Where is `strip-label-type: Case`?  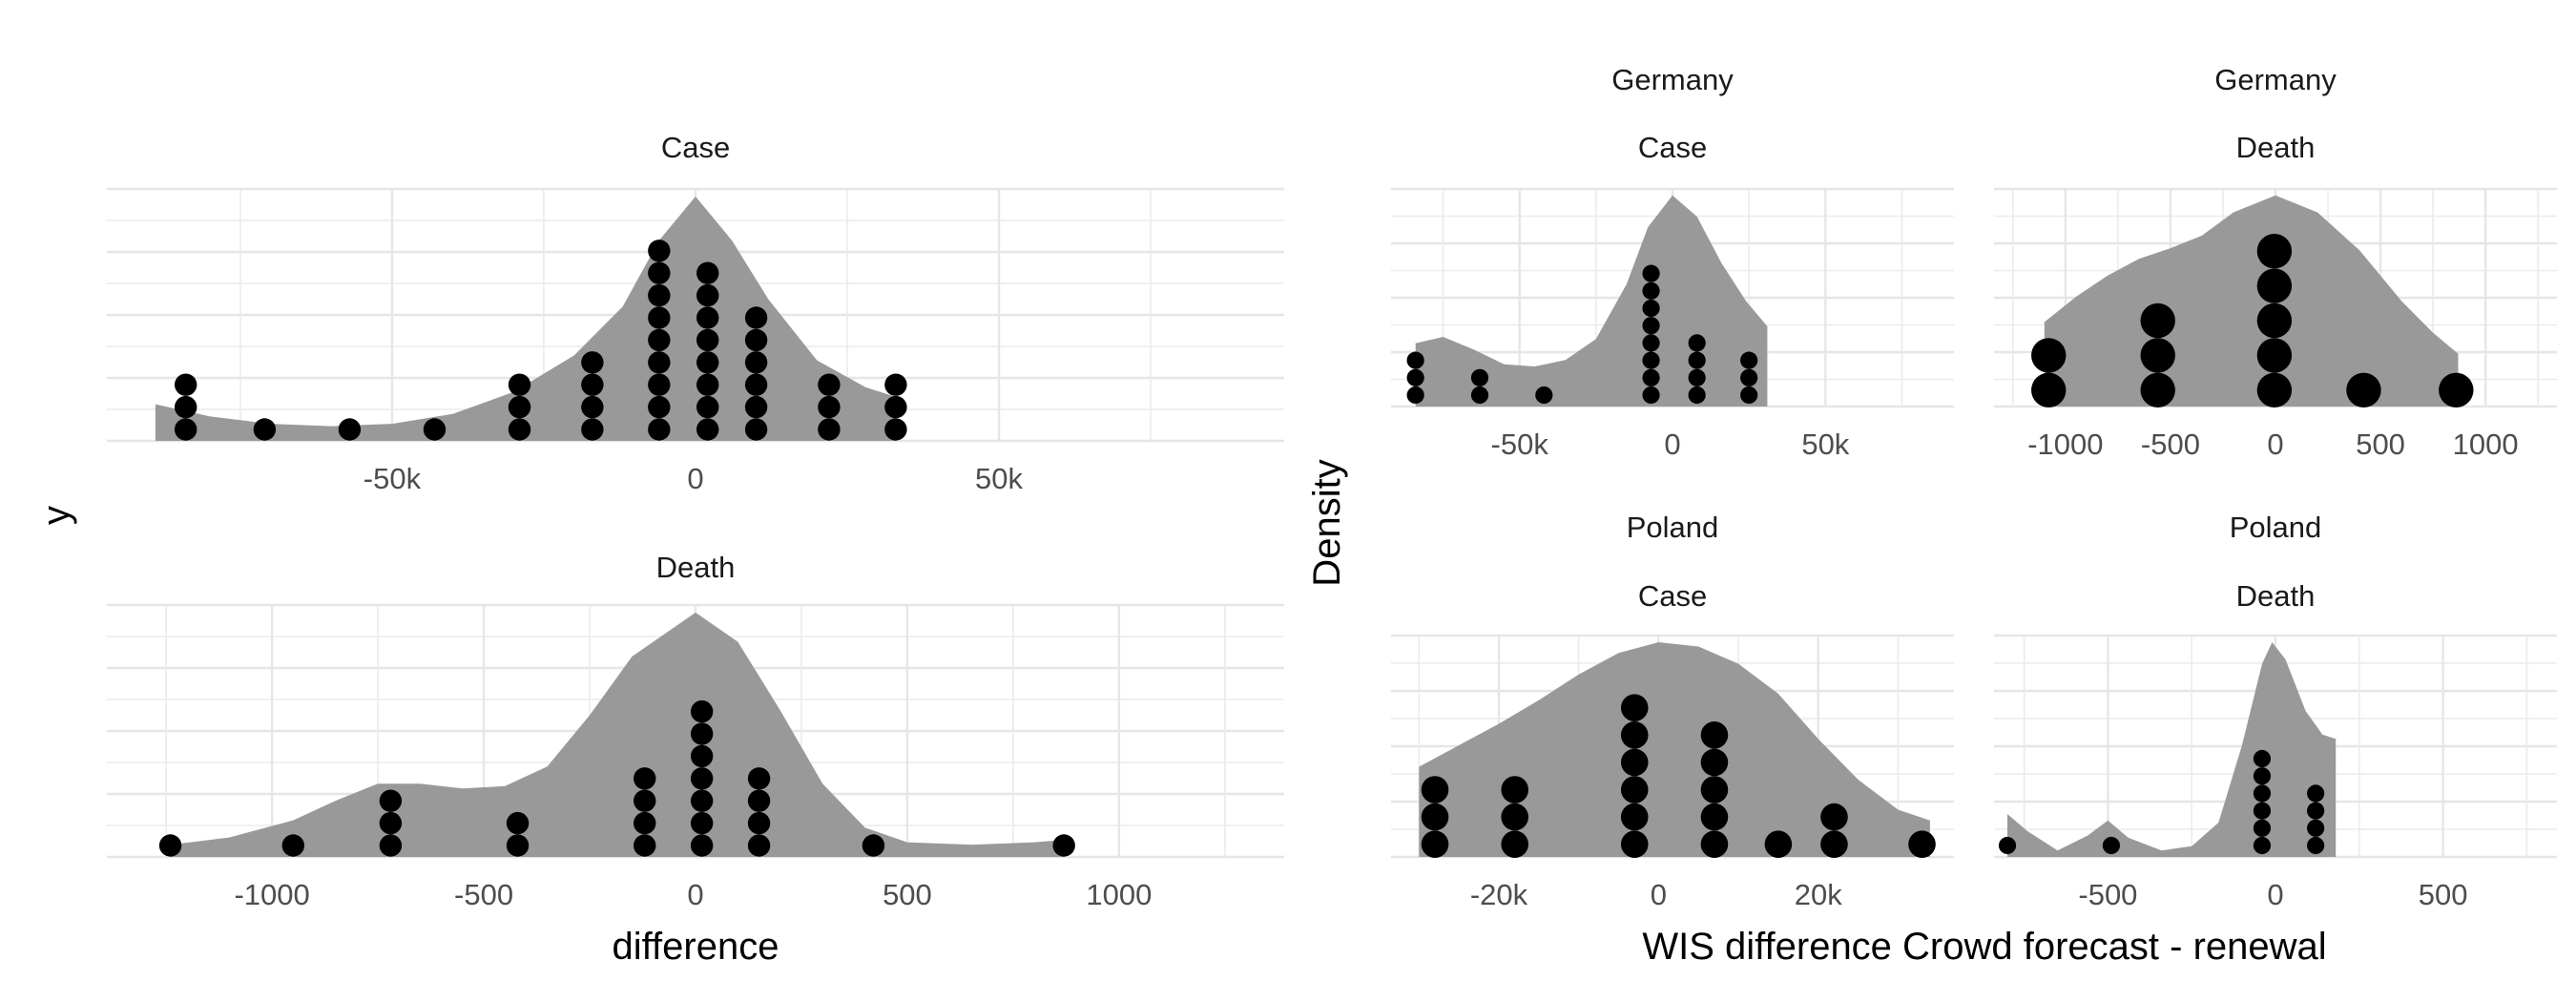
strip-label-type: Case is located at coordinates (1672, 596).